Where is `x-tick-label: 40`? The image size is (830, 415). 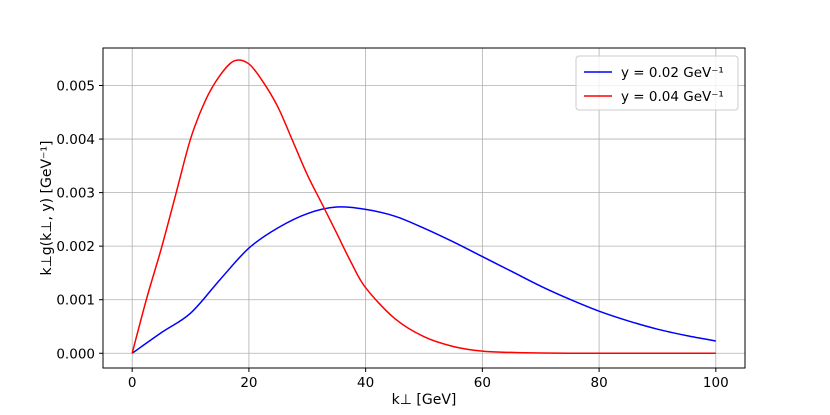
x-tick-label: 40 is located at coordinates (365, 383).